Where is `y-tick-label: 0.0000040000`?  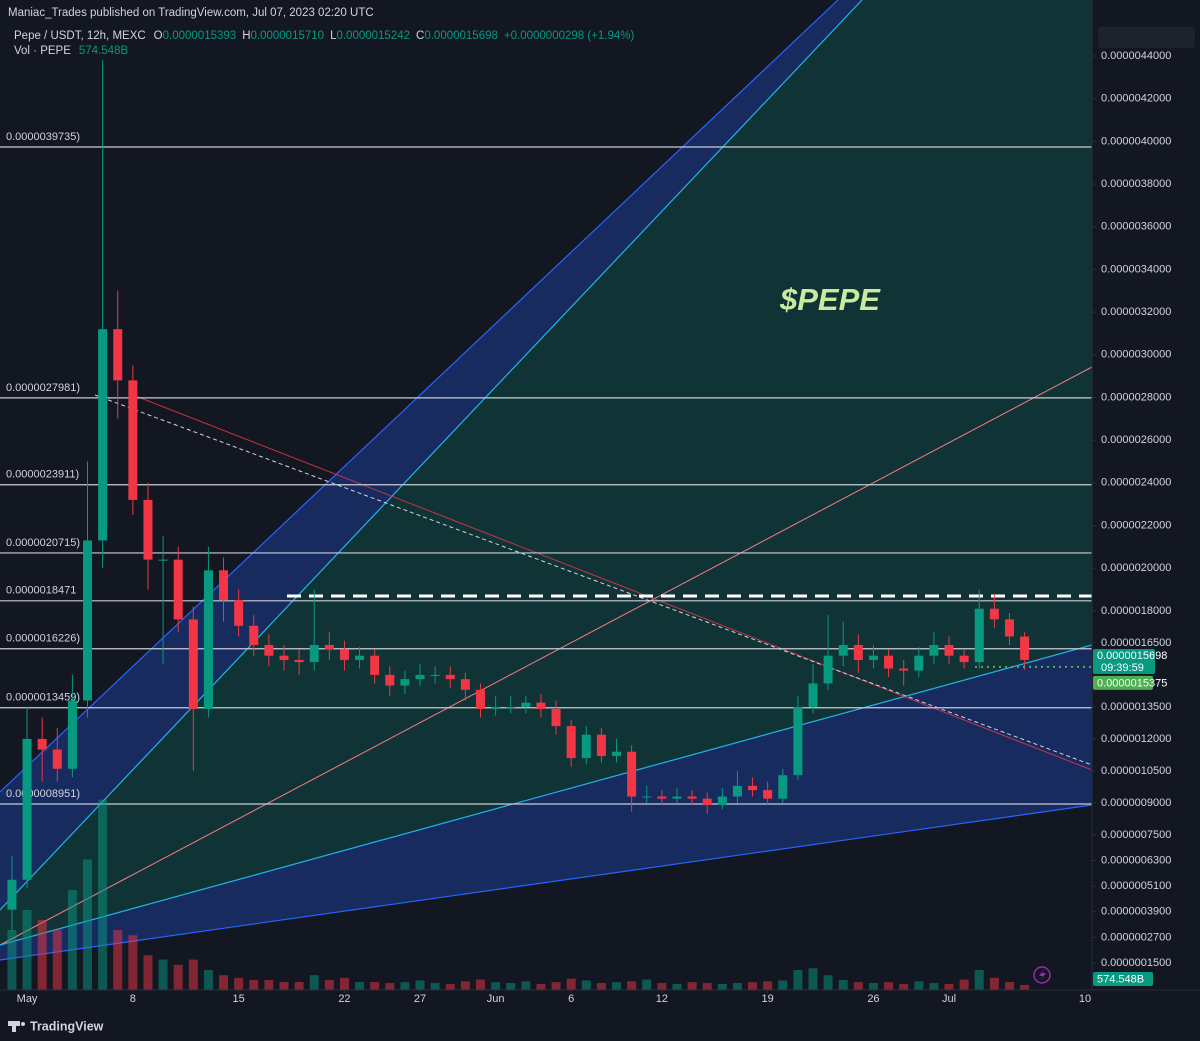 y-tick-label: 0.0000040000 is located at coordinates (1136, 141).